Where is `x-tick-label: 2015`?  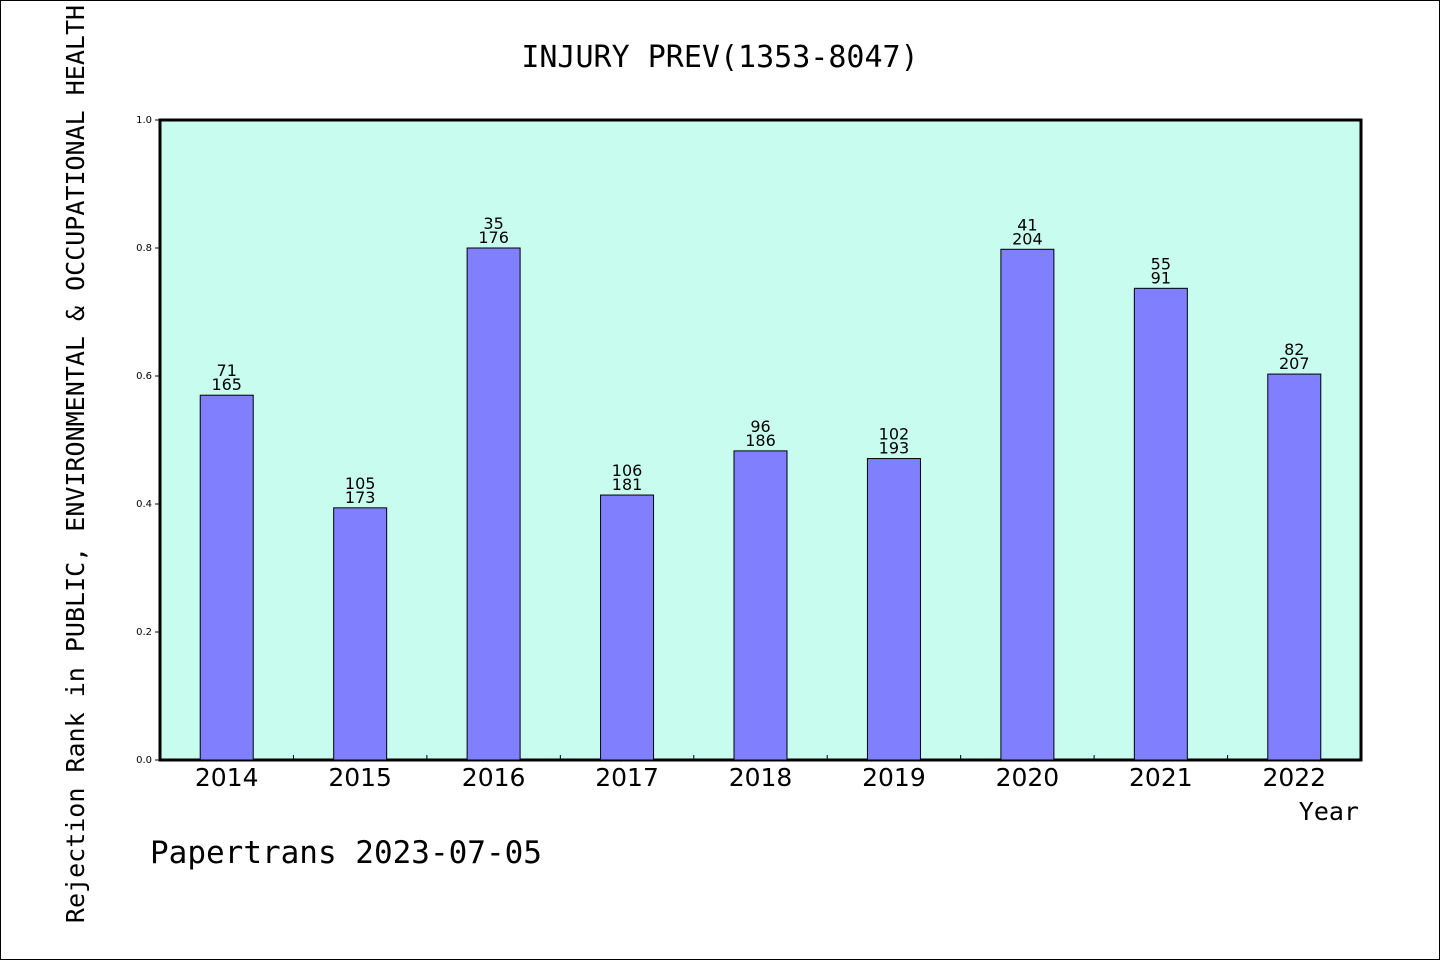 x-tick-label: 2015 is located at coordinates (360, 777).